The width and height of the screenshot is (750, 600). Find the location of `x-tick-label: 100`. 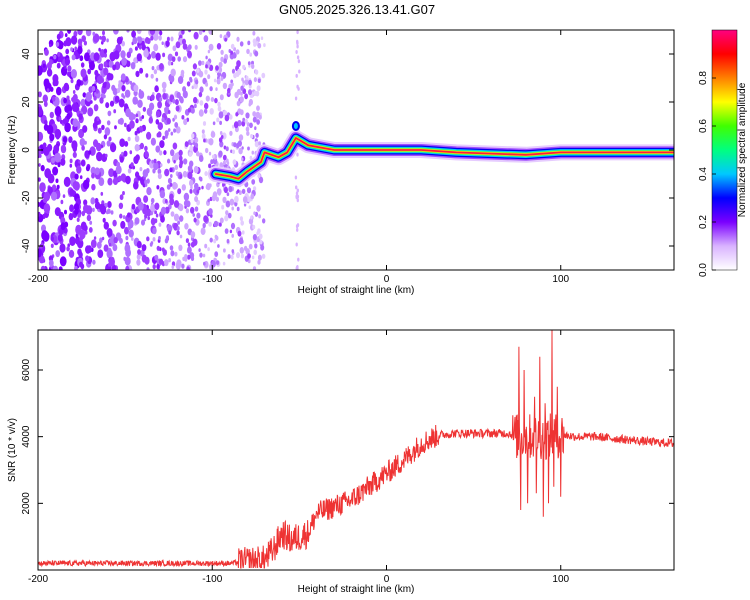

x-tick-label: 100 is located at coordinates (560, 279).